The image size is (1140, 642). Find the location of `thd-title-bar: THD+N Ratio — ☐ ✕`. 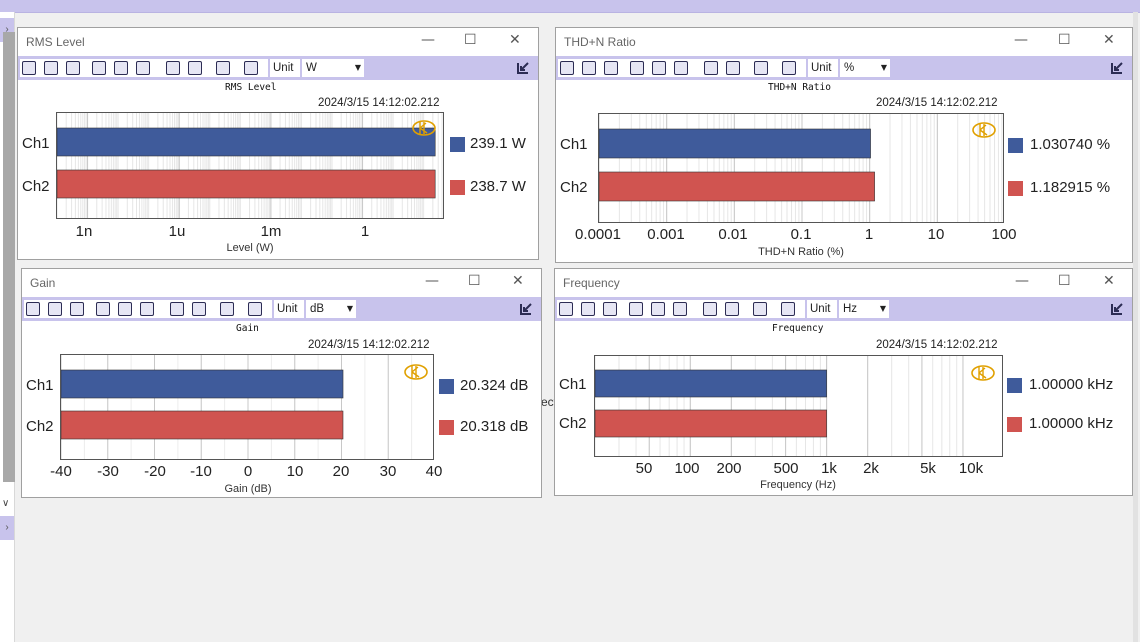

thd-title-bar: THD+N Ratio — ☐ ✕ is located at coordinates (844, 42).